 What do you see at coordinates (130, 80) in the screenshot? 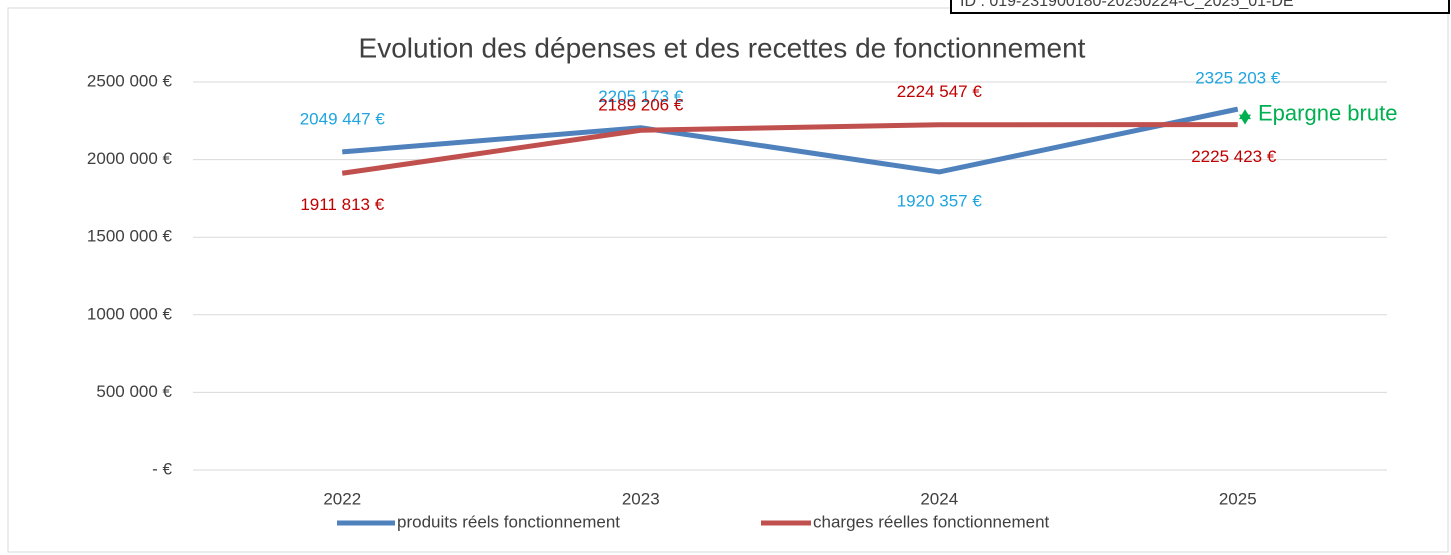
I see `y-tick-label: 2500 000 €` at bounding box center [130, 80].